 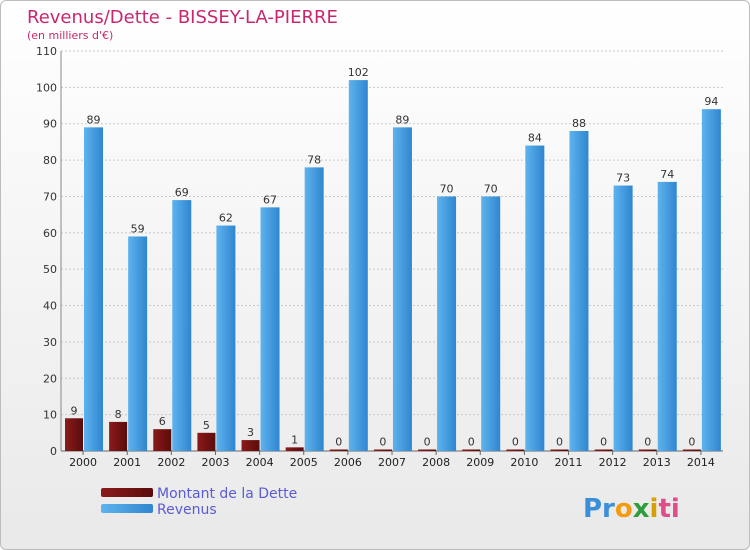 What do you see at coordinates (579, 291) in the screenshot?
I see `bar-revenus-2011` at bounding box center [579, 291].